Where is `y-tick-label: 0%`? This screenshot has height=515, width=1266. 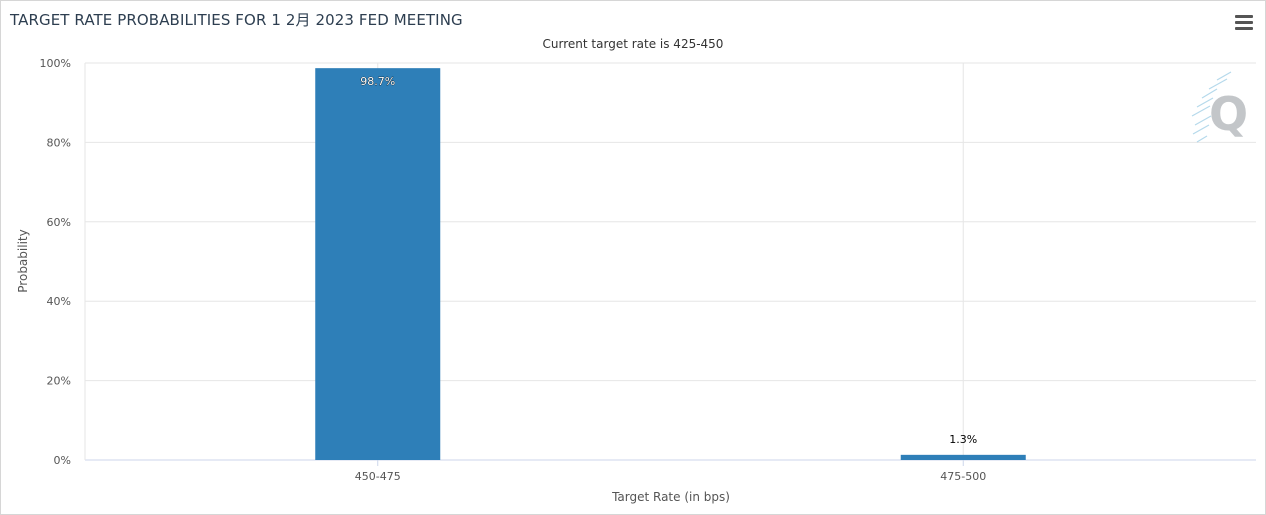 y-tick-label: 0% is located at coordinates (62, 460).